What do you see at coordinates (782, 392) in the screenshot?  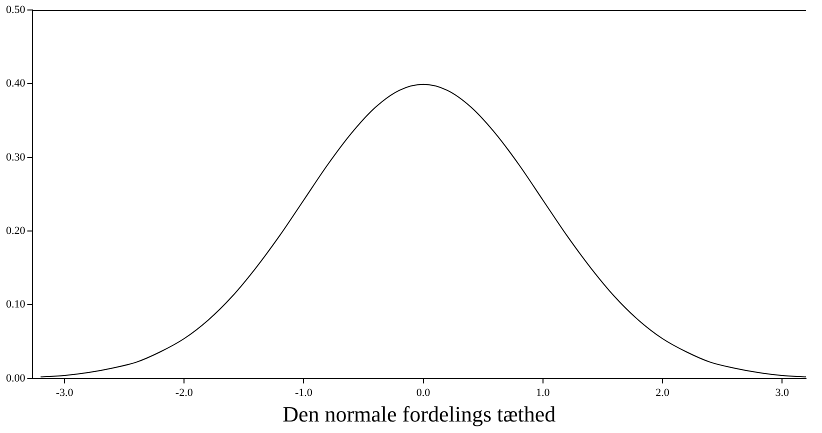 I see `x-tick-label: 3.0` at bounding box center [782, 392].